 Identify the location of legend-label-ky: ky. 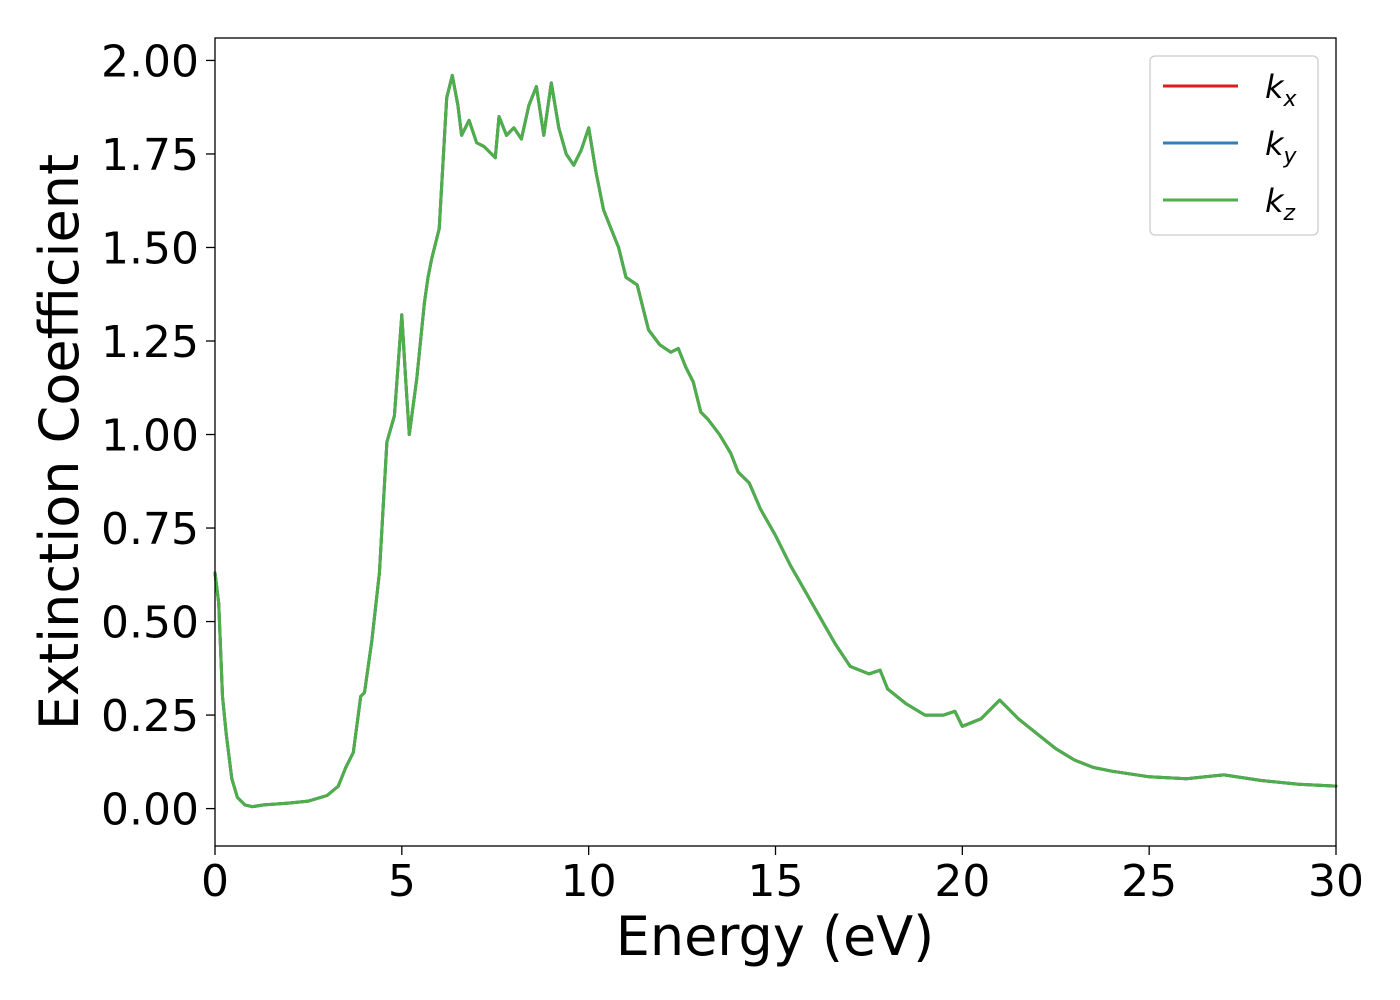
(1281, 147).